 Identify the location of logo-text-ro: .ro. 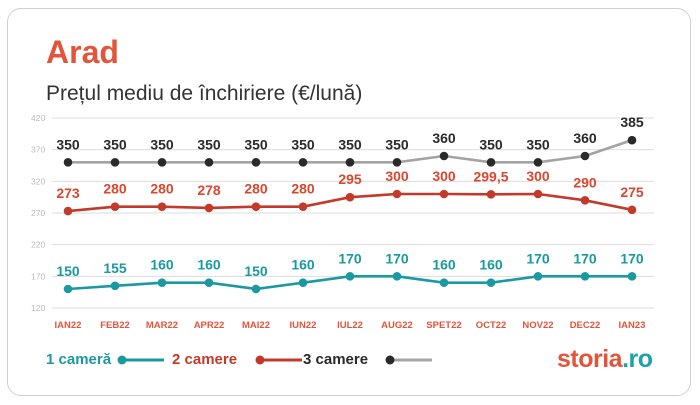
(637, 359).